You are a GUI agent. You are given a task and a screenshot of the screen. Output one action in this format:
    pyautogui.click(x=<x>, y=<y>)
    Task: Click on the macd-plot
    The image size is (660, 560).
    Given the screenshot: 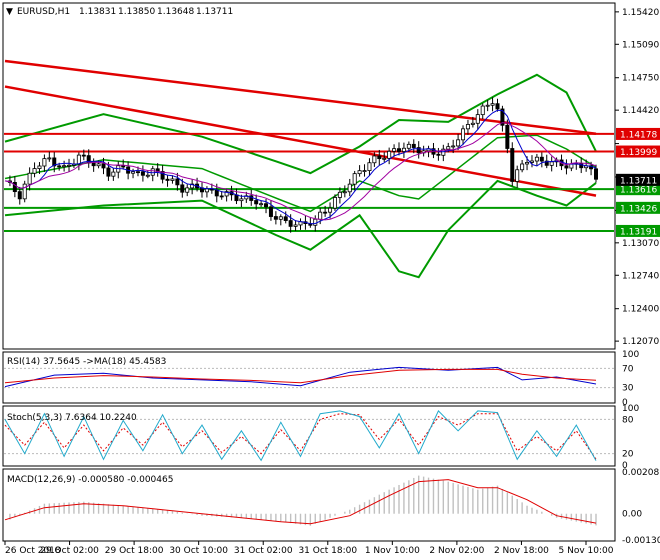 What is the action you would take?
    pyautogui.click(x=300, y=500)
    